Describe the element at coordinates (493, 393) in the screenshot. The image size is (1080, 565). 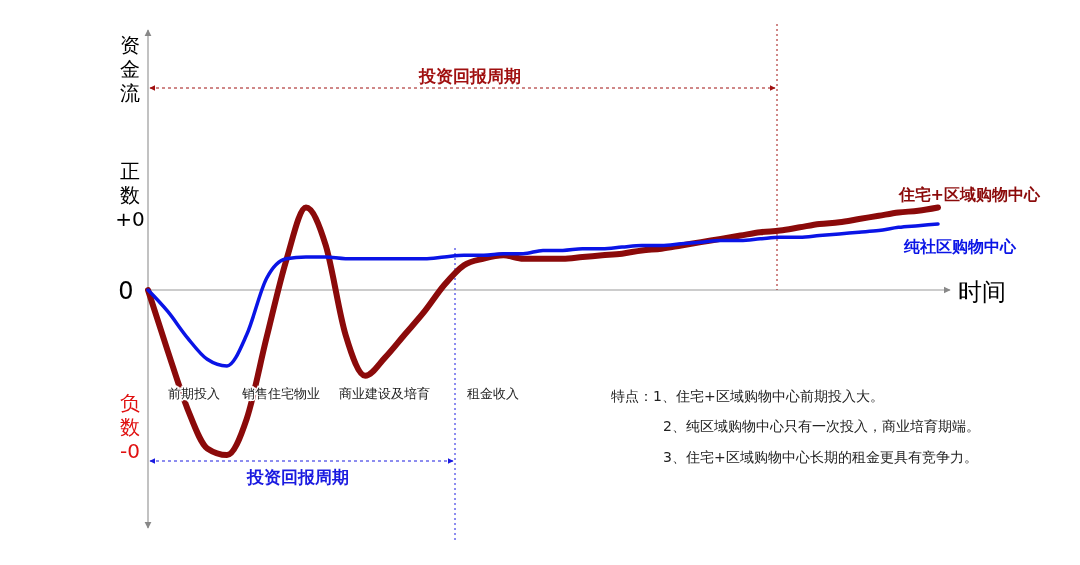
I see `annotation: 租金收入` at that location.